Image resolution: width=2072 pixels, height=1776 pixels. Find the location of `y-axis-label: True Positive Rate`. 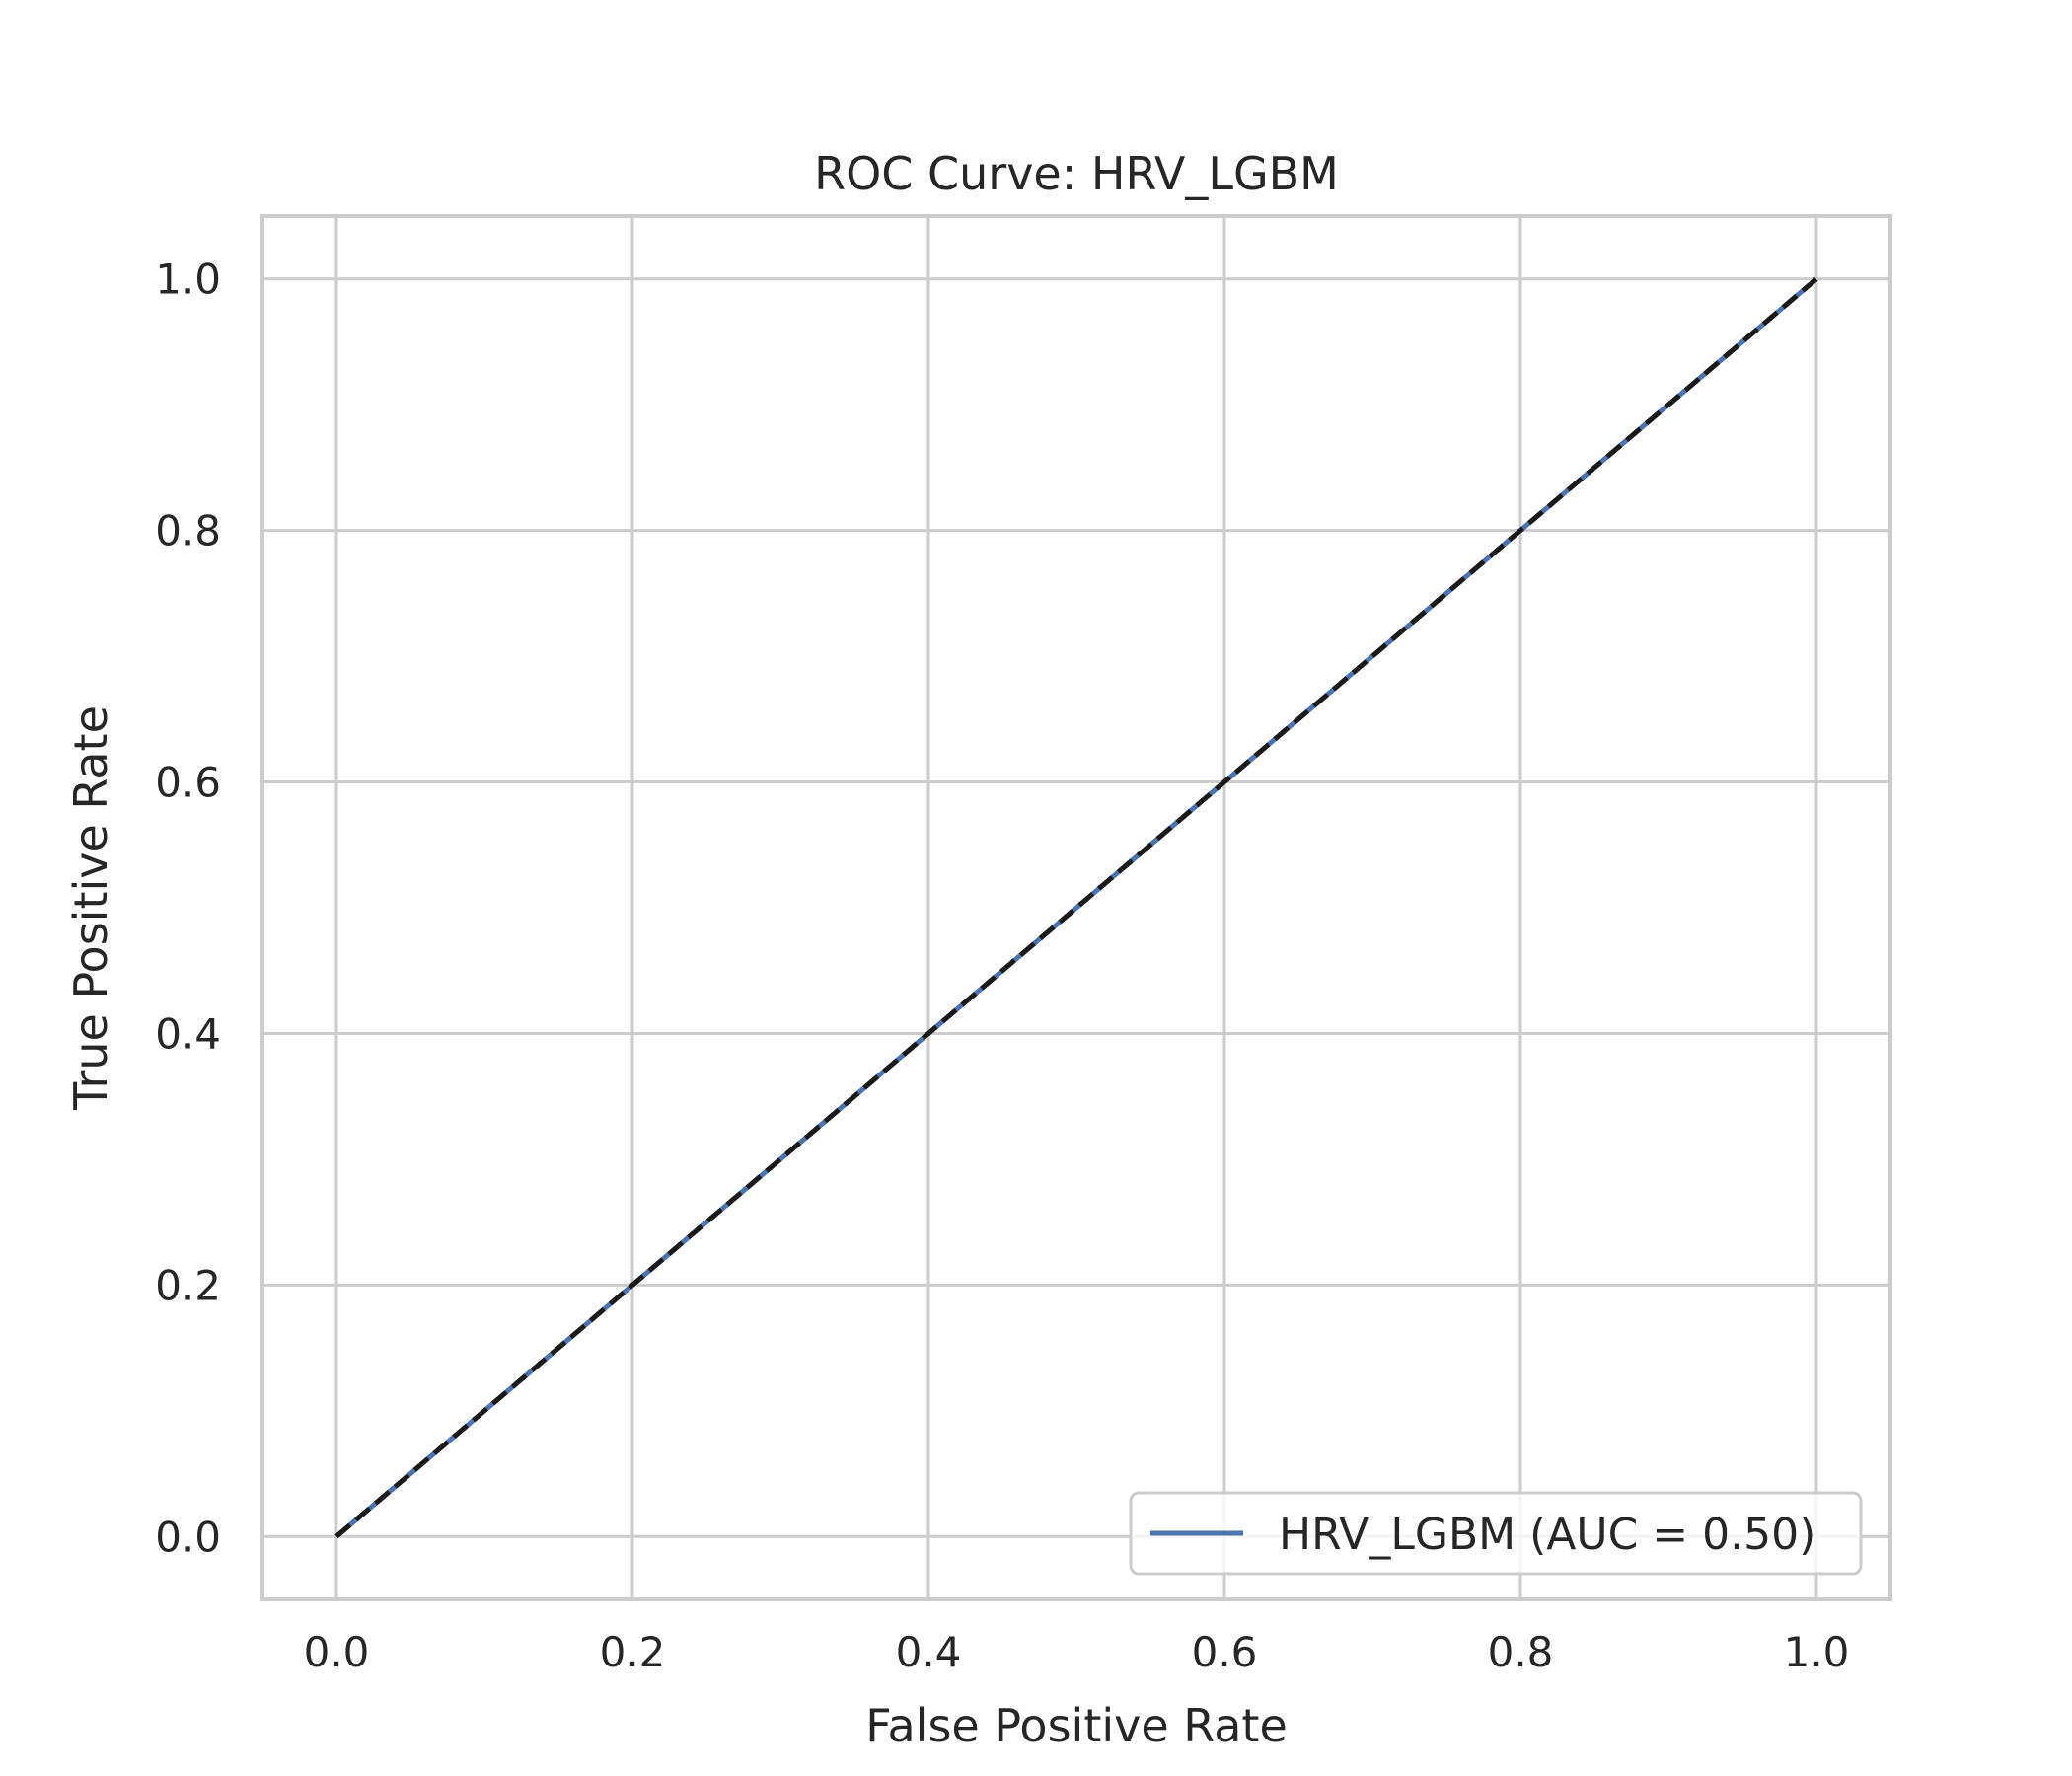

y-axis-label: True Positive Rate is located at coordinates (91, 908).